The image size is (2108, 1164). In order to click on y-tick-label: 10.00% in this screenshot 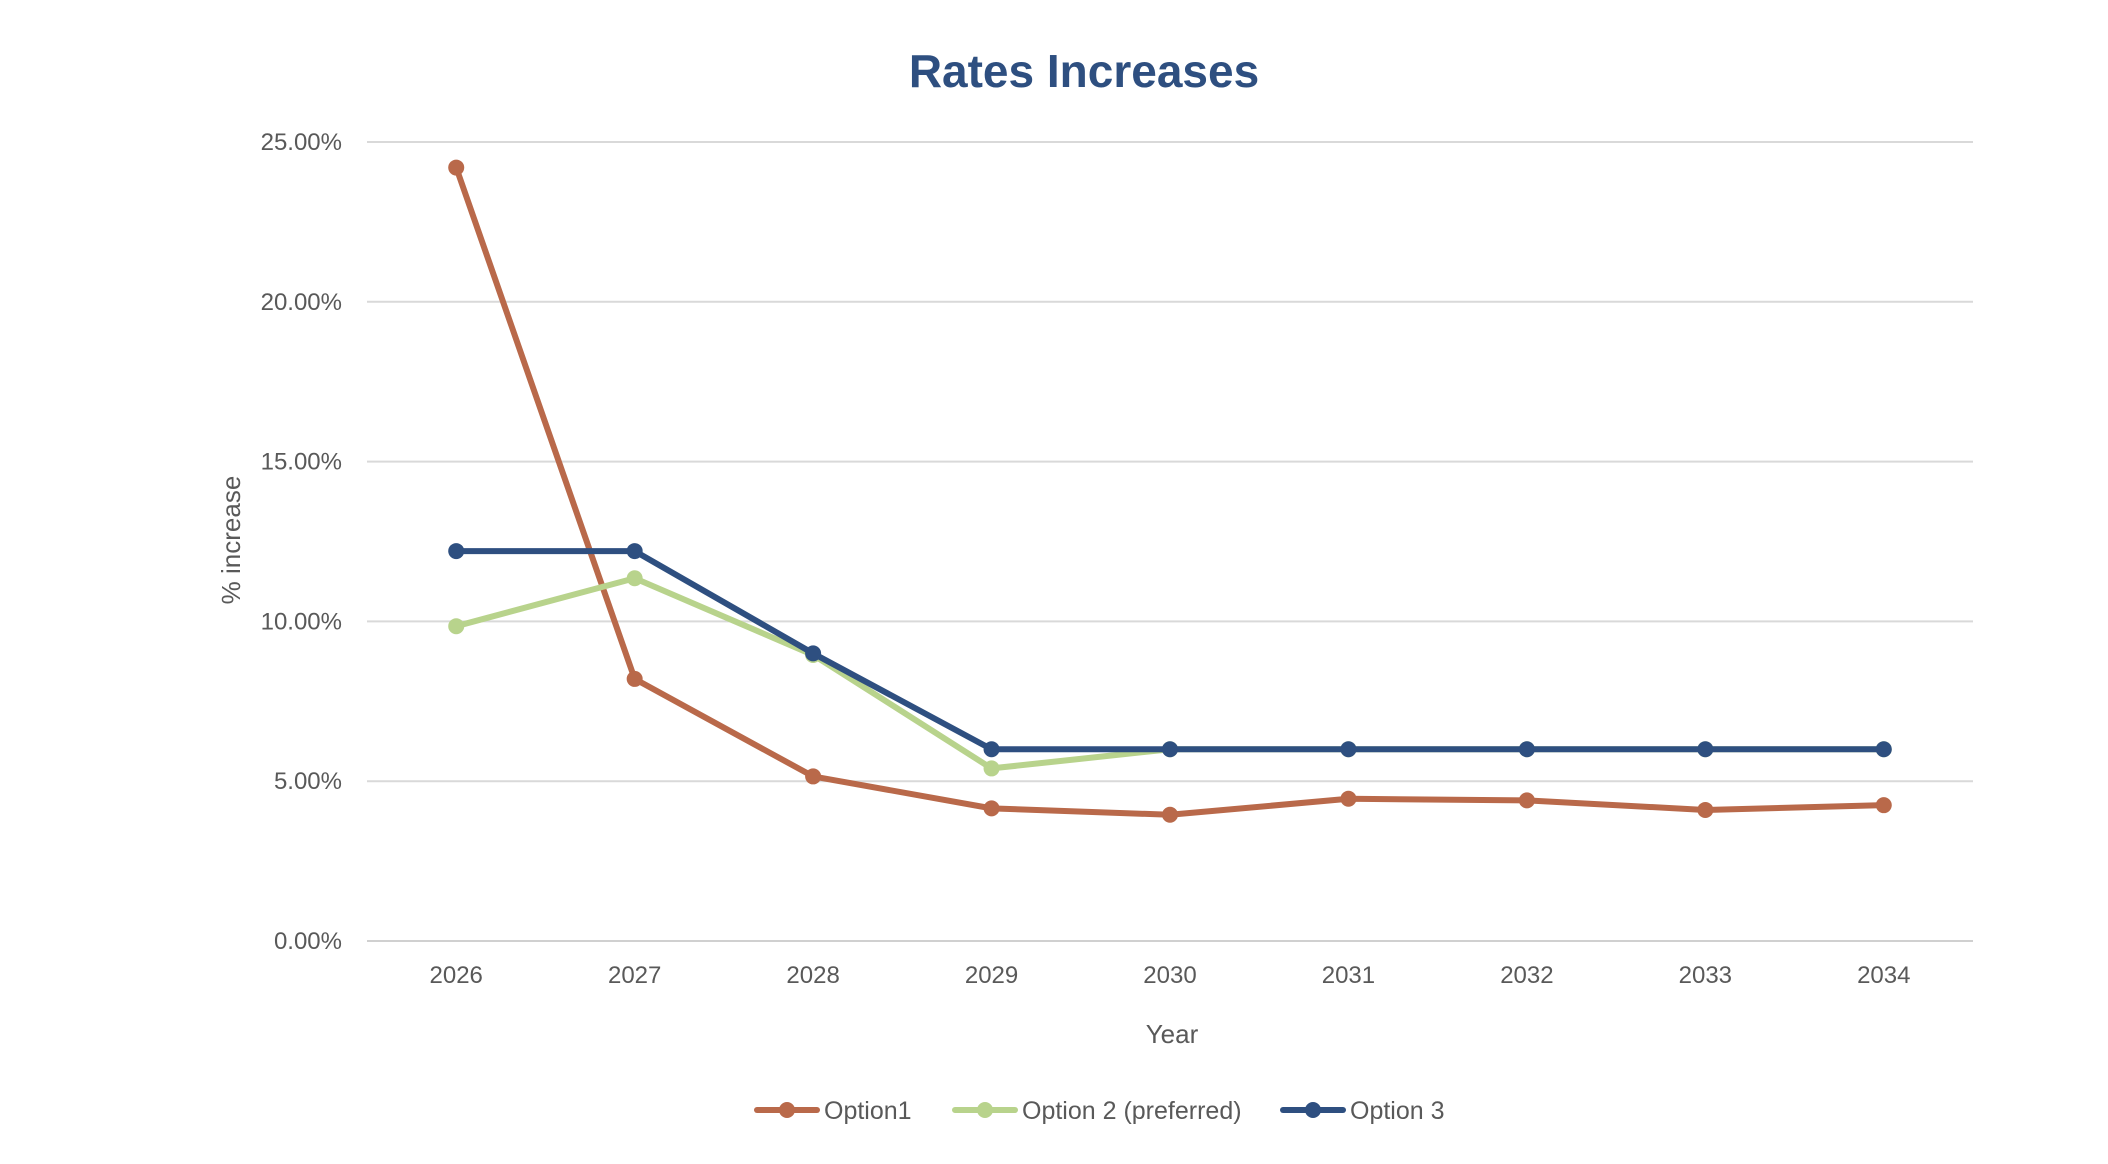, I will do `click(301, 621)`.